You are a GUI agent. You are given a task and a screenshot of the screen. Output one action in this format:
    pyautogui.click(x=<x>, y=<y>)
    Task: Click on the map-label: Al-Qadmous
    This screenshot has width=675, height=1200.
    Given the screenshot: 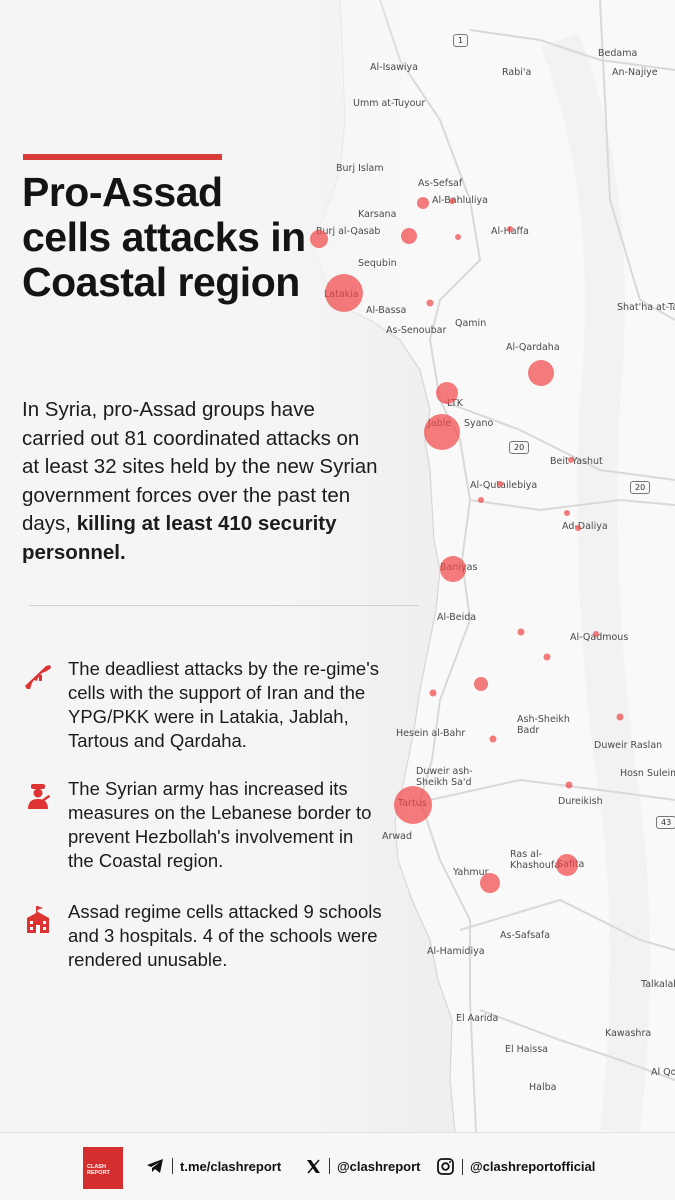 What is the action you would take?
    pyautogui.click(x=599, y=637)
    